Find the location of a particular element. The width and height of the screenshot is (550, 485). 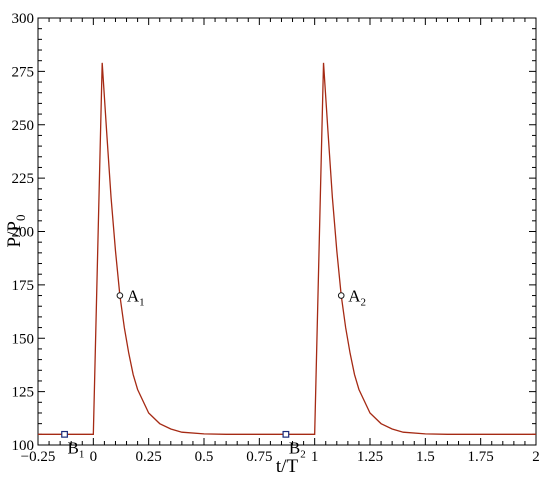

y-axis-title-main: P/P is located at coordinates (14, 234).